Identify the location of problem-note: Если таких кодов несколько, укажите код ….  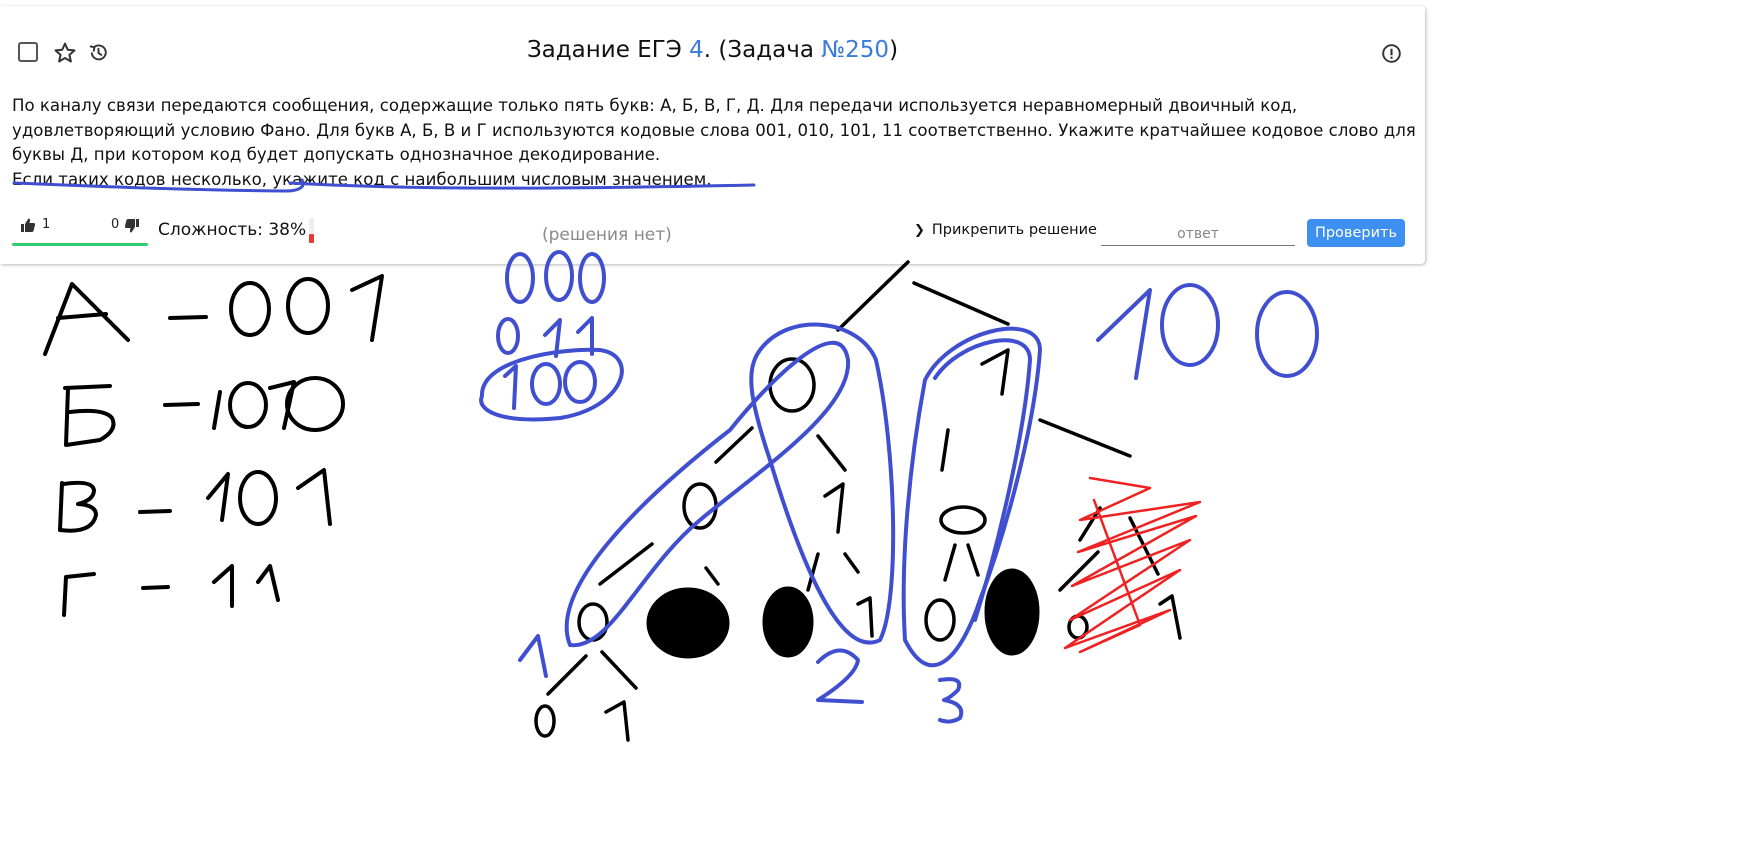
(362, 179).